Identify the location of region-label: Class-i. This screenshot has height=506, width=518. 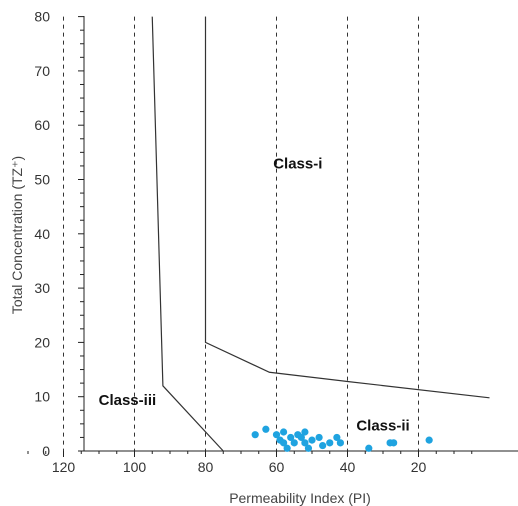
(297, 164).